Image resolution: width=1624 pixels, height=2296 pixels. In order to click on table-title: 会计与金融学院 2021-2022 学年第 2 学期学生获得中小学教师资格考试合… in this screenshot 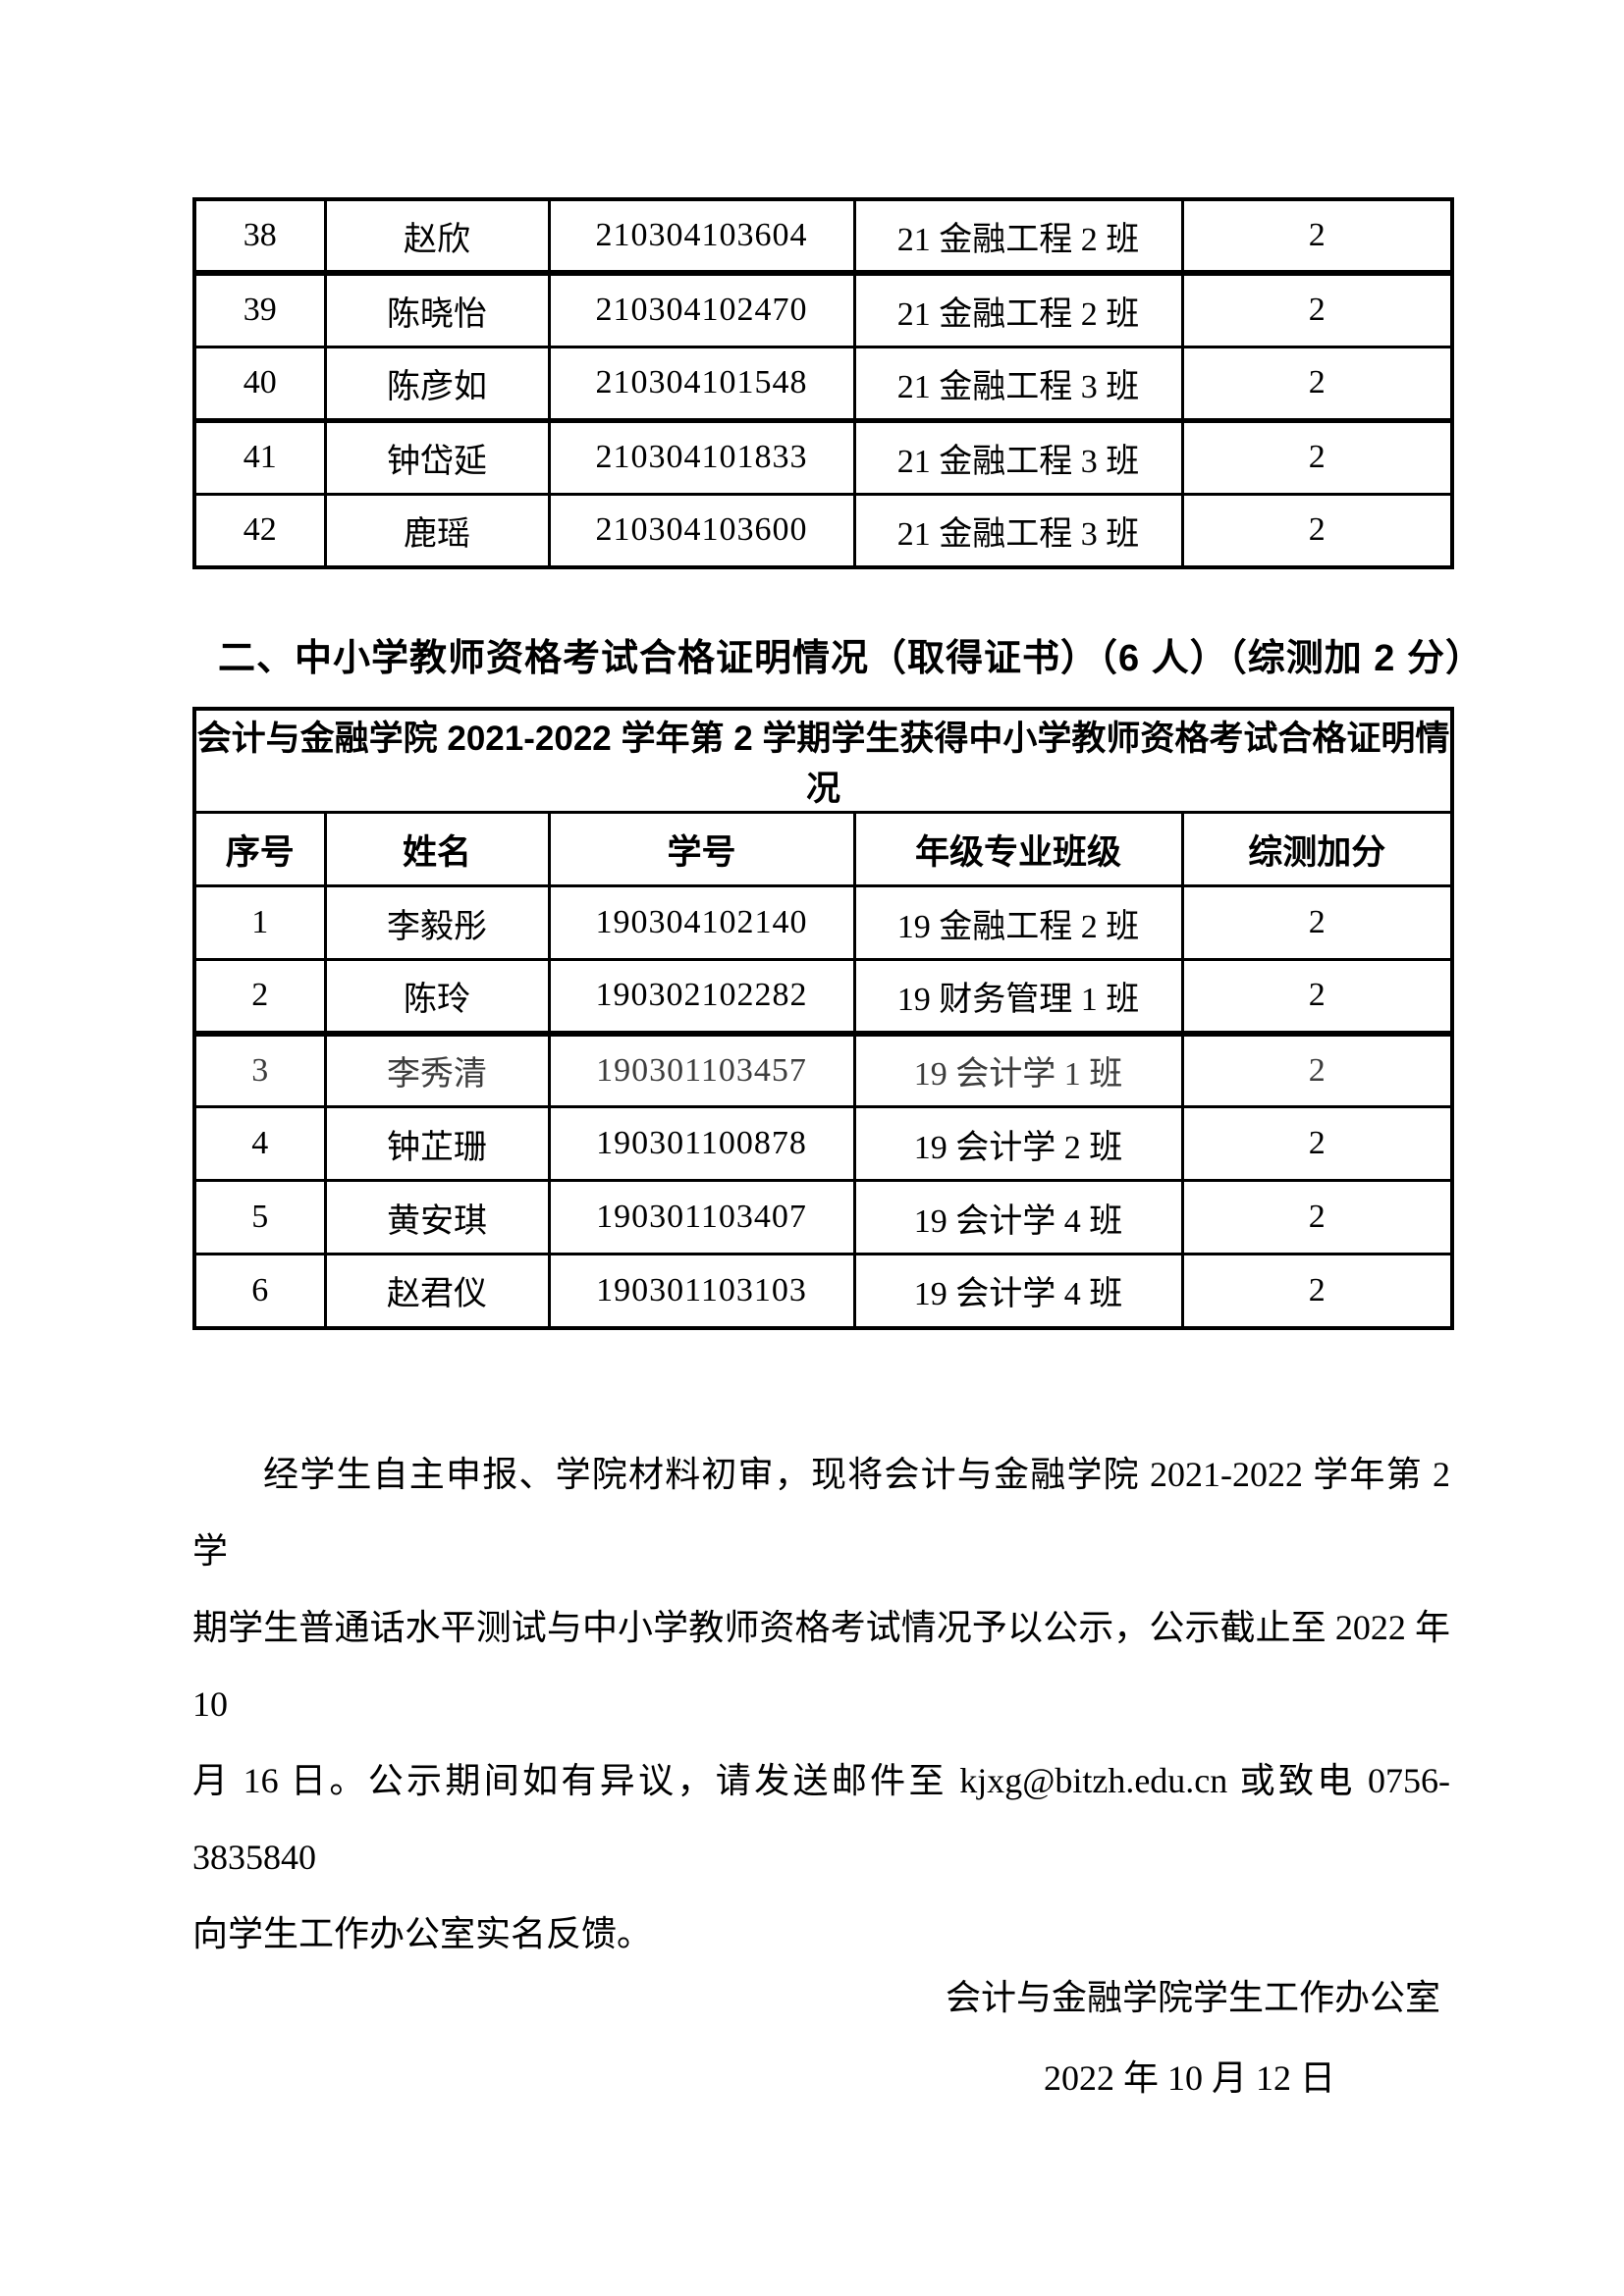, I will do `click(823, 760)`.